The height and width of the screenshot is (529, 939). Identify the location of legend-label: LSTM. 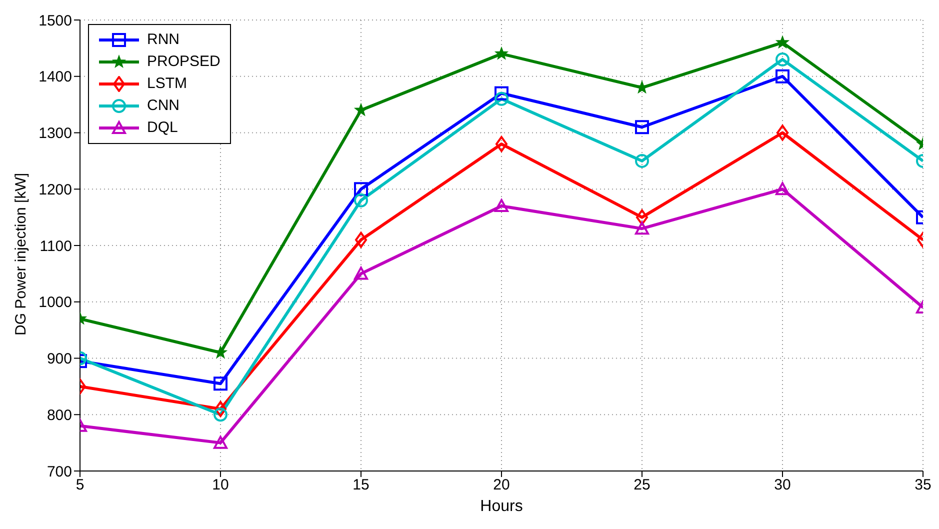
(167, 84).